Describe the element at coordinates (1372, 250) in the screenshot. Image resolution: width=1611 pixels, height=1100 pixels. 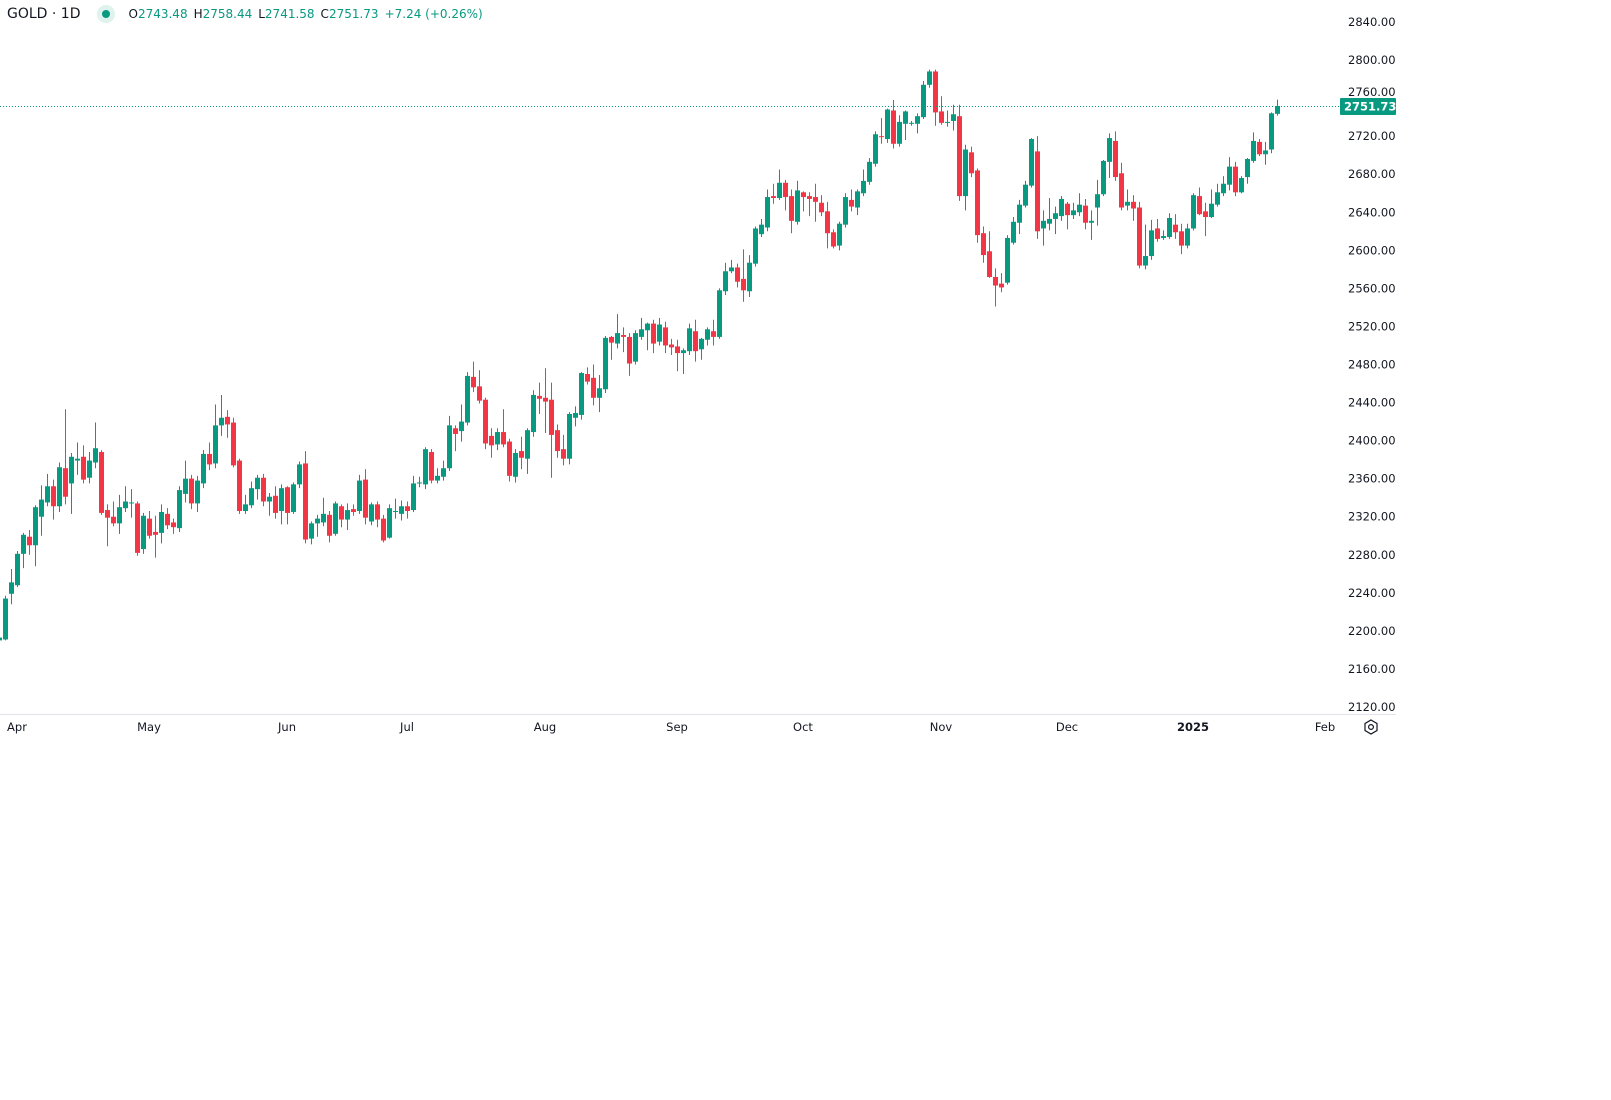
I see `price-tick-label: 2600.00` at that location.